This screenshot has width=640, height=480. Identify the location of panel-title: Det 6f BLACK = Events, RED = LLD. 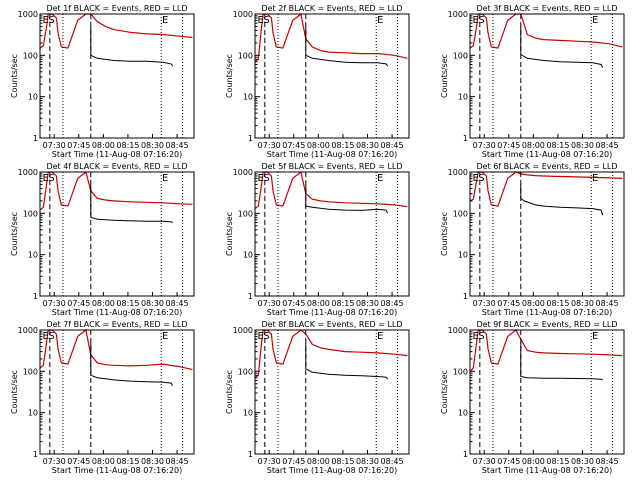
(546, 166).